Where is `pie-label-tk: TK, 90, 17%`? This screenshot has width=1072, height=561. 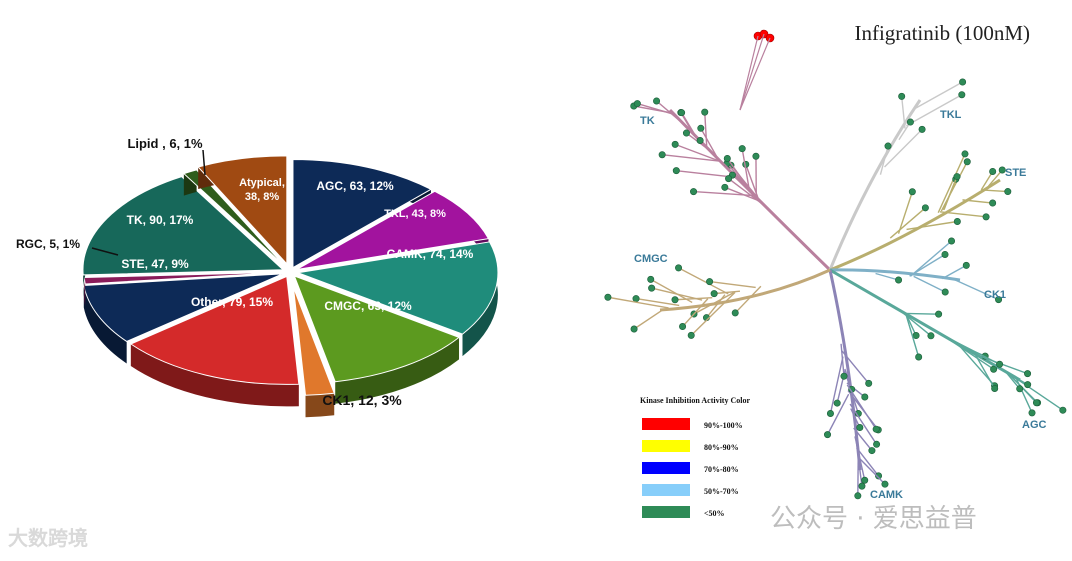 pie-label-tk: TK, 90, 17% is located at coordinates (160, 220).